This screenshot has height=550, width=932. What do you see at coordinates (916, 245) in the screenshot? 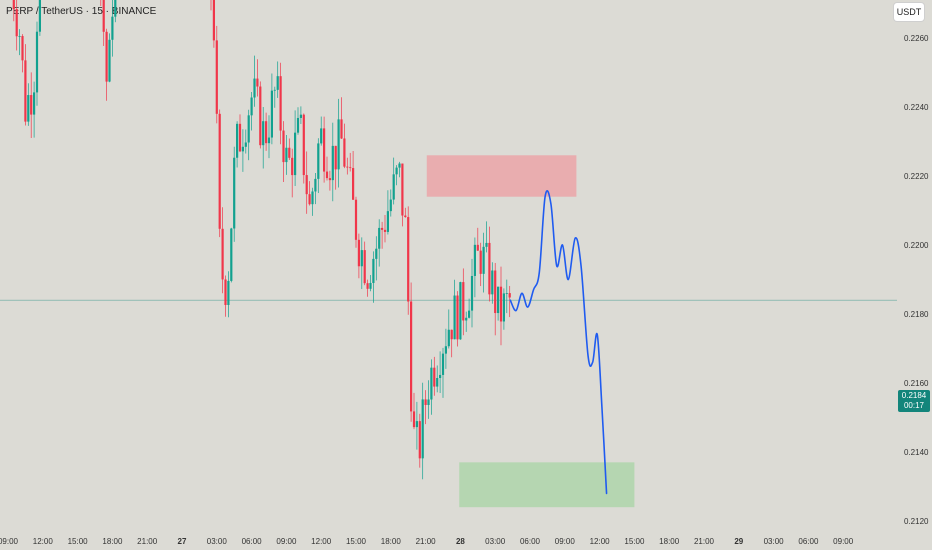
I see `y-tick-label: 0.2200` at bounding box center [916, 245].